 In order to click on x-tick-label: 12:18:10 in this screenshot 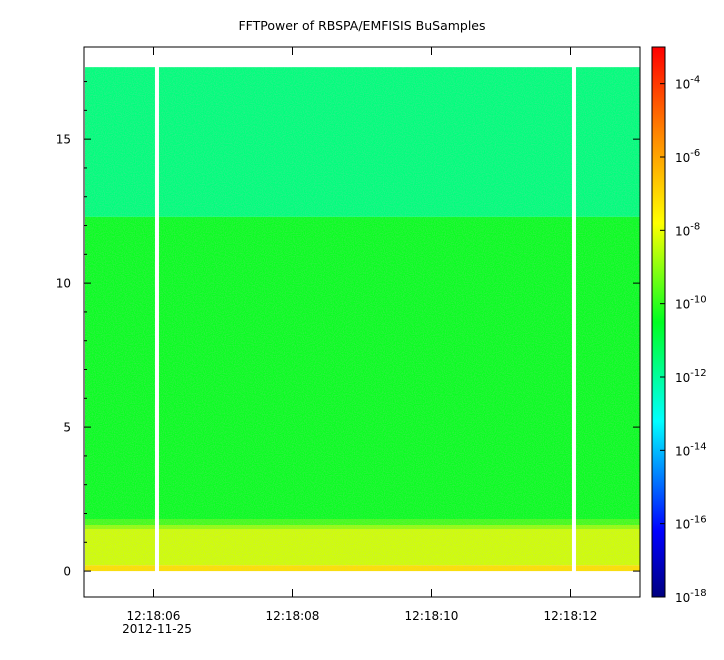, I will do `click(432, 616)`.